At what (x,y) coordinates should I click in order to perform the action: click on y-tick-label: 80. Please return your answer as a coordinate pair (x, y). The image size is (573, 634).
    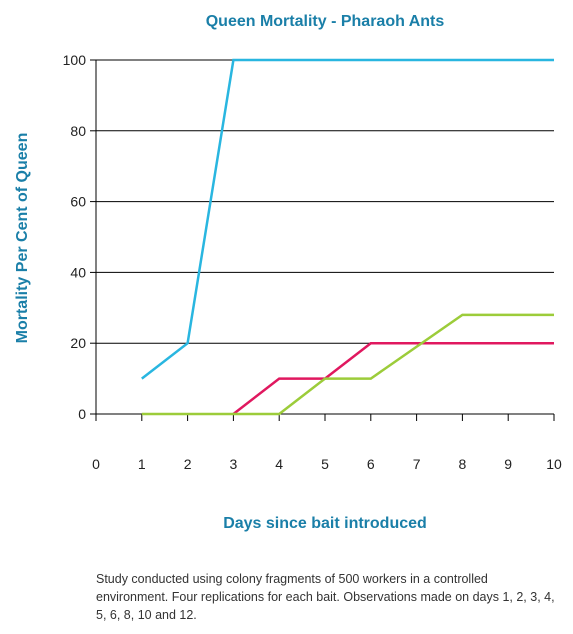
    Looking at the image, I should click on (78, 131).